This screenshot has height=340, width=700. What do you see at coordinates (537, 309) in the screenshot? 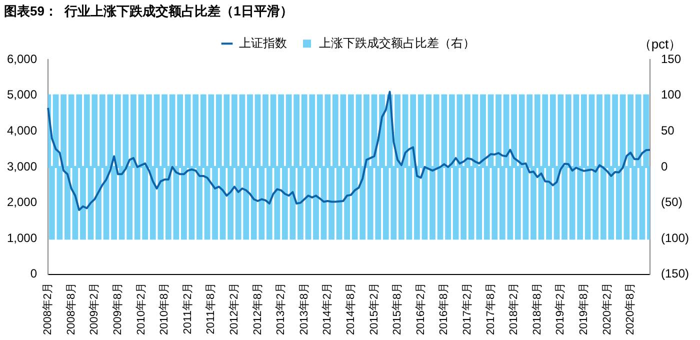
I see `x-tick-label: 2018年8月` at bounding box center [537, 309].